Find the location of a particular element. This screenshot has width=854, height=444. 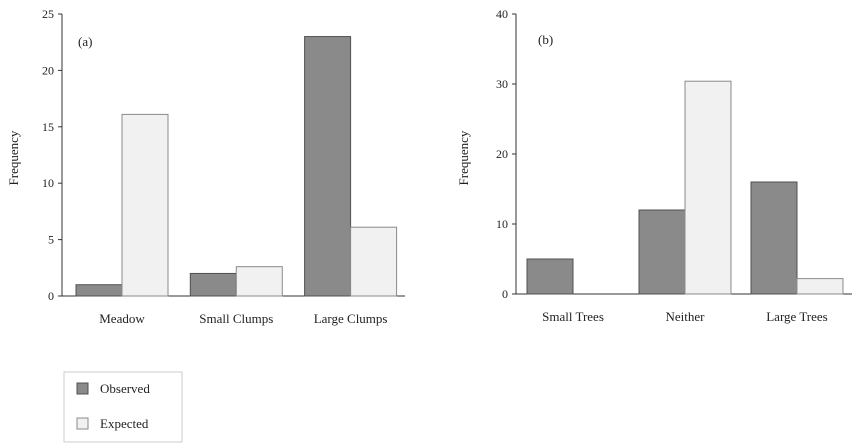

y-tick-label: 40 is located at coordinates (502, 14).